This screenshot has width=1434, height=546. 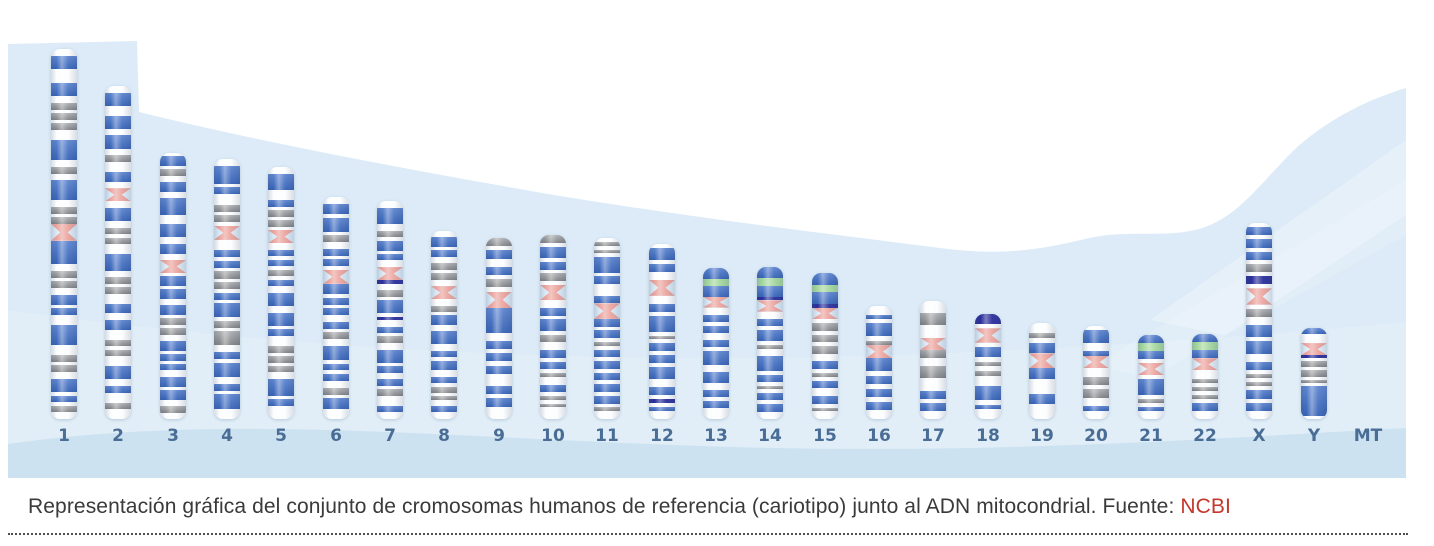 What do you see at coordinates (1151, 377) in the screenshot?
I see `chromosome-21-ideogram` at bounding box center [1151, 377].